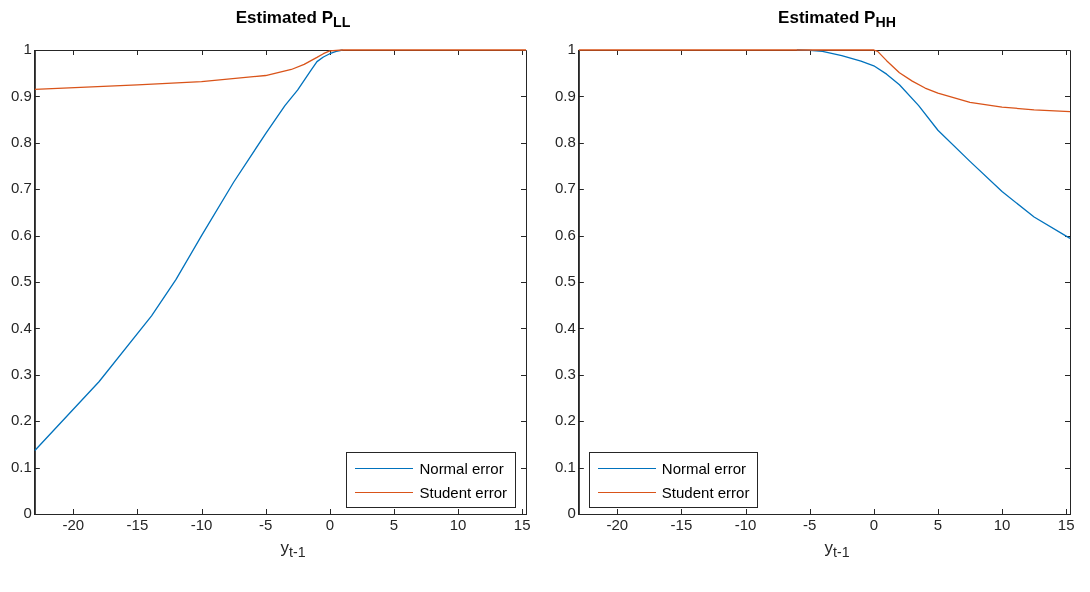 This screenshot has width=1090, height=592. Describe the element at coordinates (293, 20) in the screenshot. I see `chart-title: Estimated P$_{LL}$` at that location.